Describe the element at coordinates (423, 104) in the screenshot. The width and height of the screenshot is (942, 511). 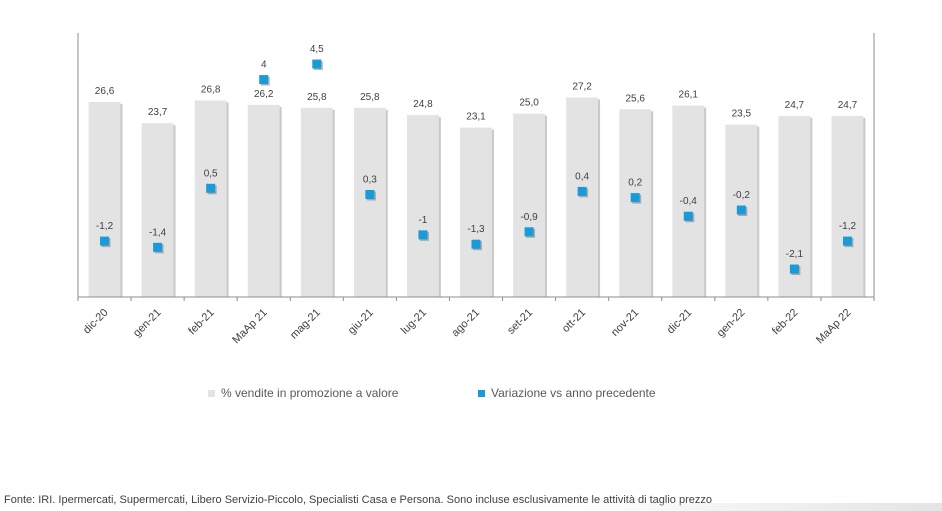
I see `bar-data-label: 24,8` at that location.